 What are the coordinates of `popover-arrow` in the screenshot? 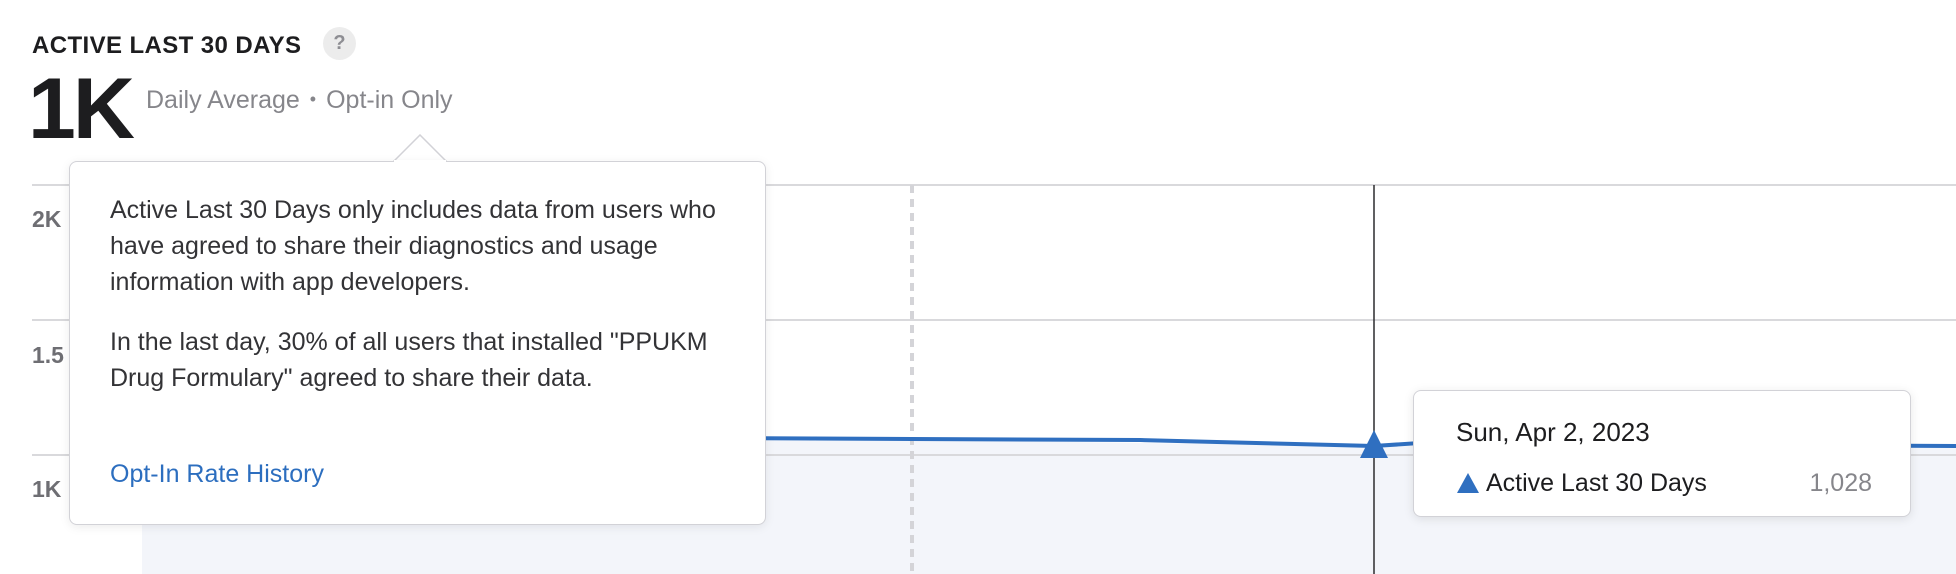 It's located at (420, 148).